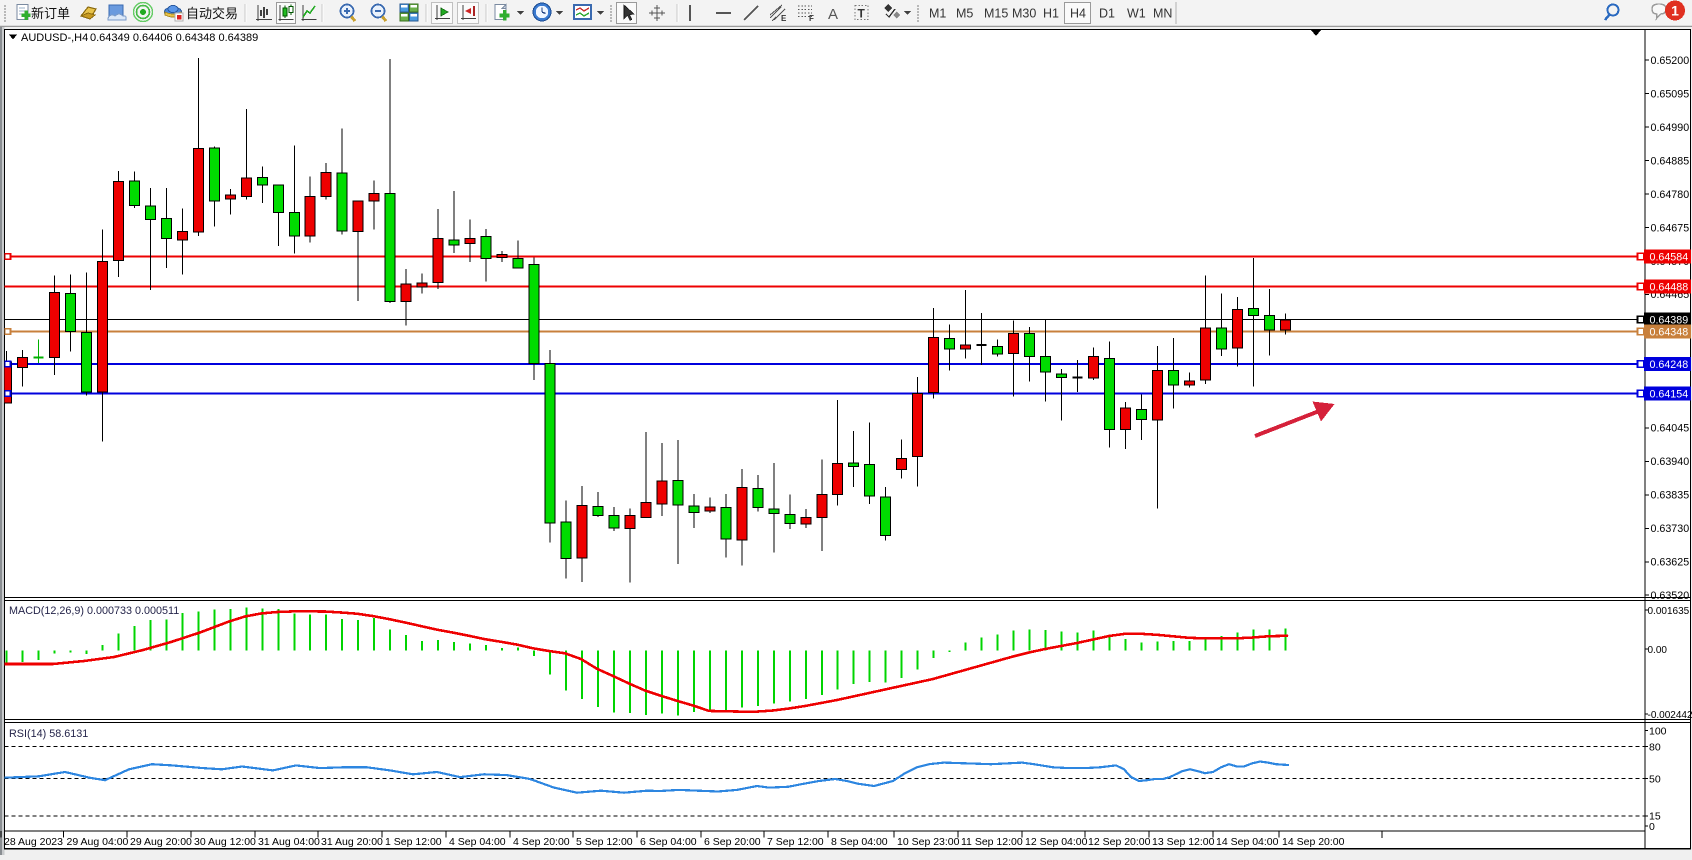 Image resolution: width=1692 pixels, height=860 pixels. Describe the element at coordinates (1658, 731) in the screenshot. I see `svg-text: 100` at that location.